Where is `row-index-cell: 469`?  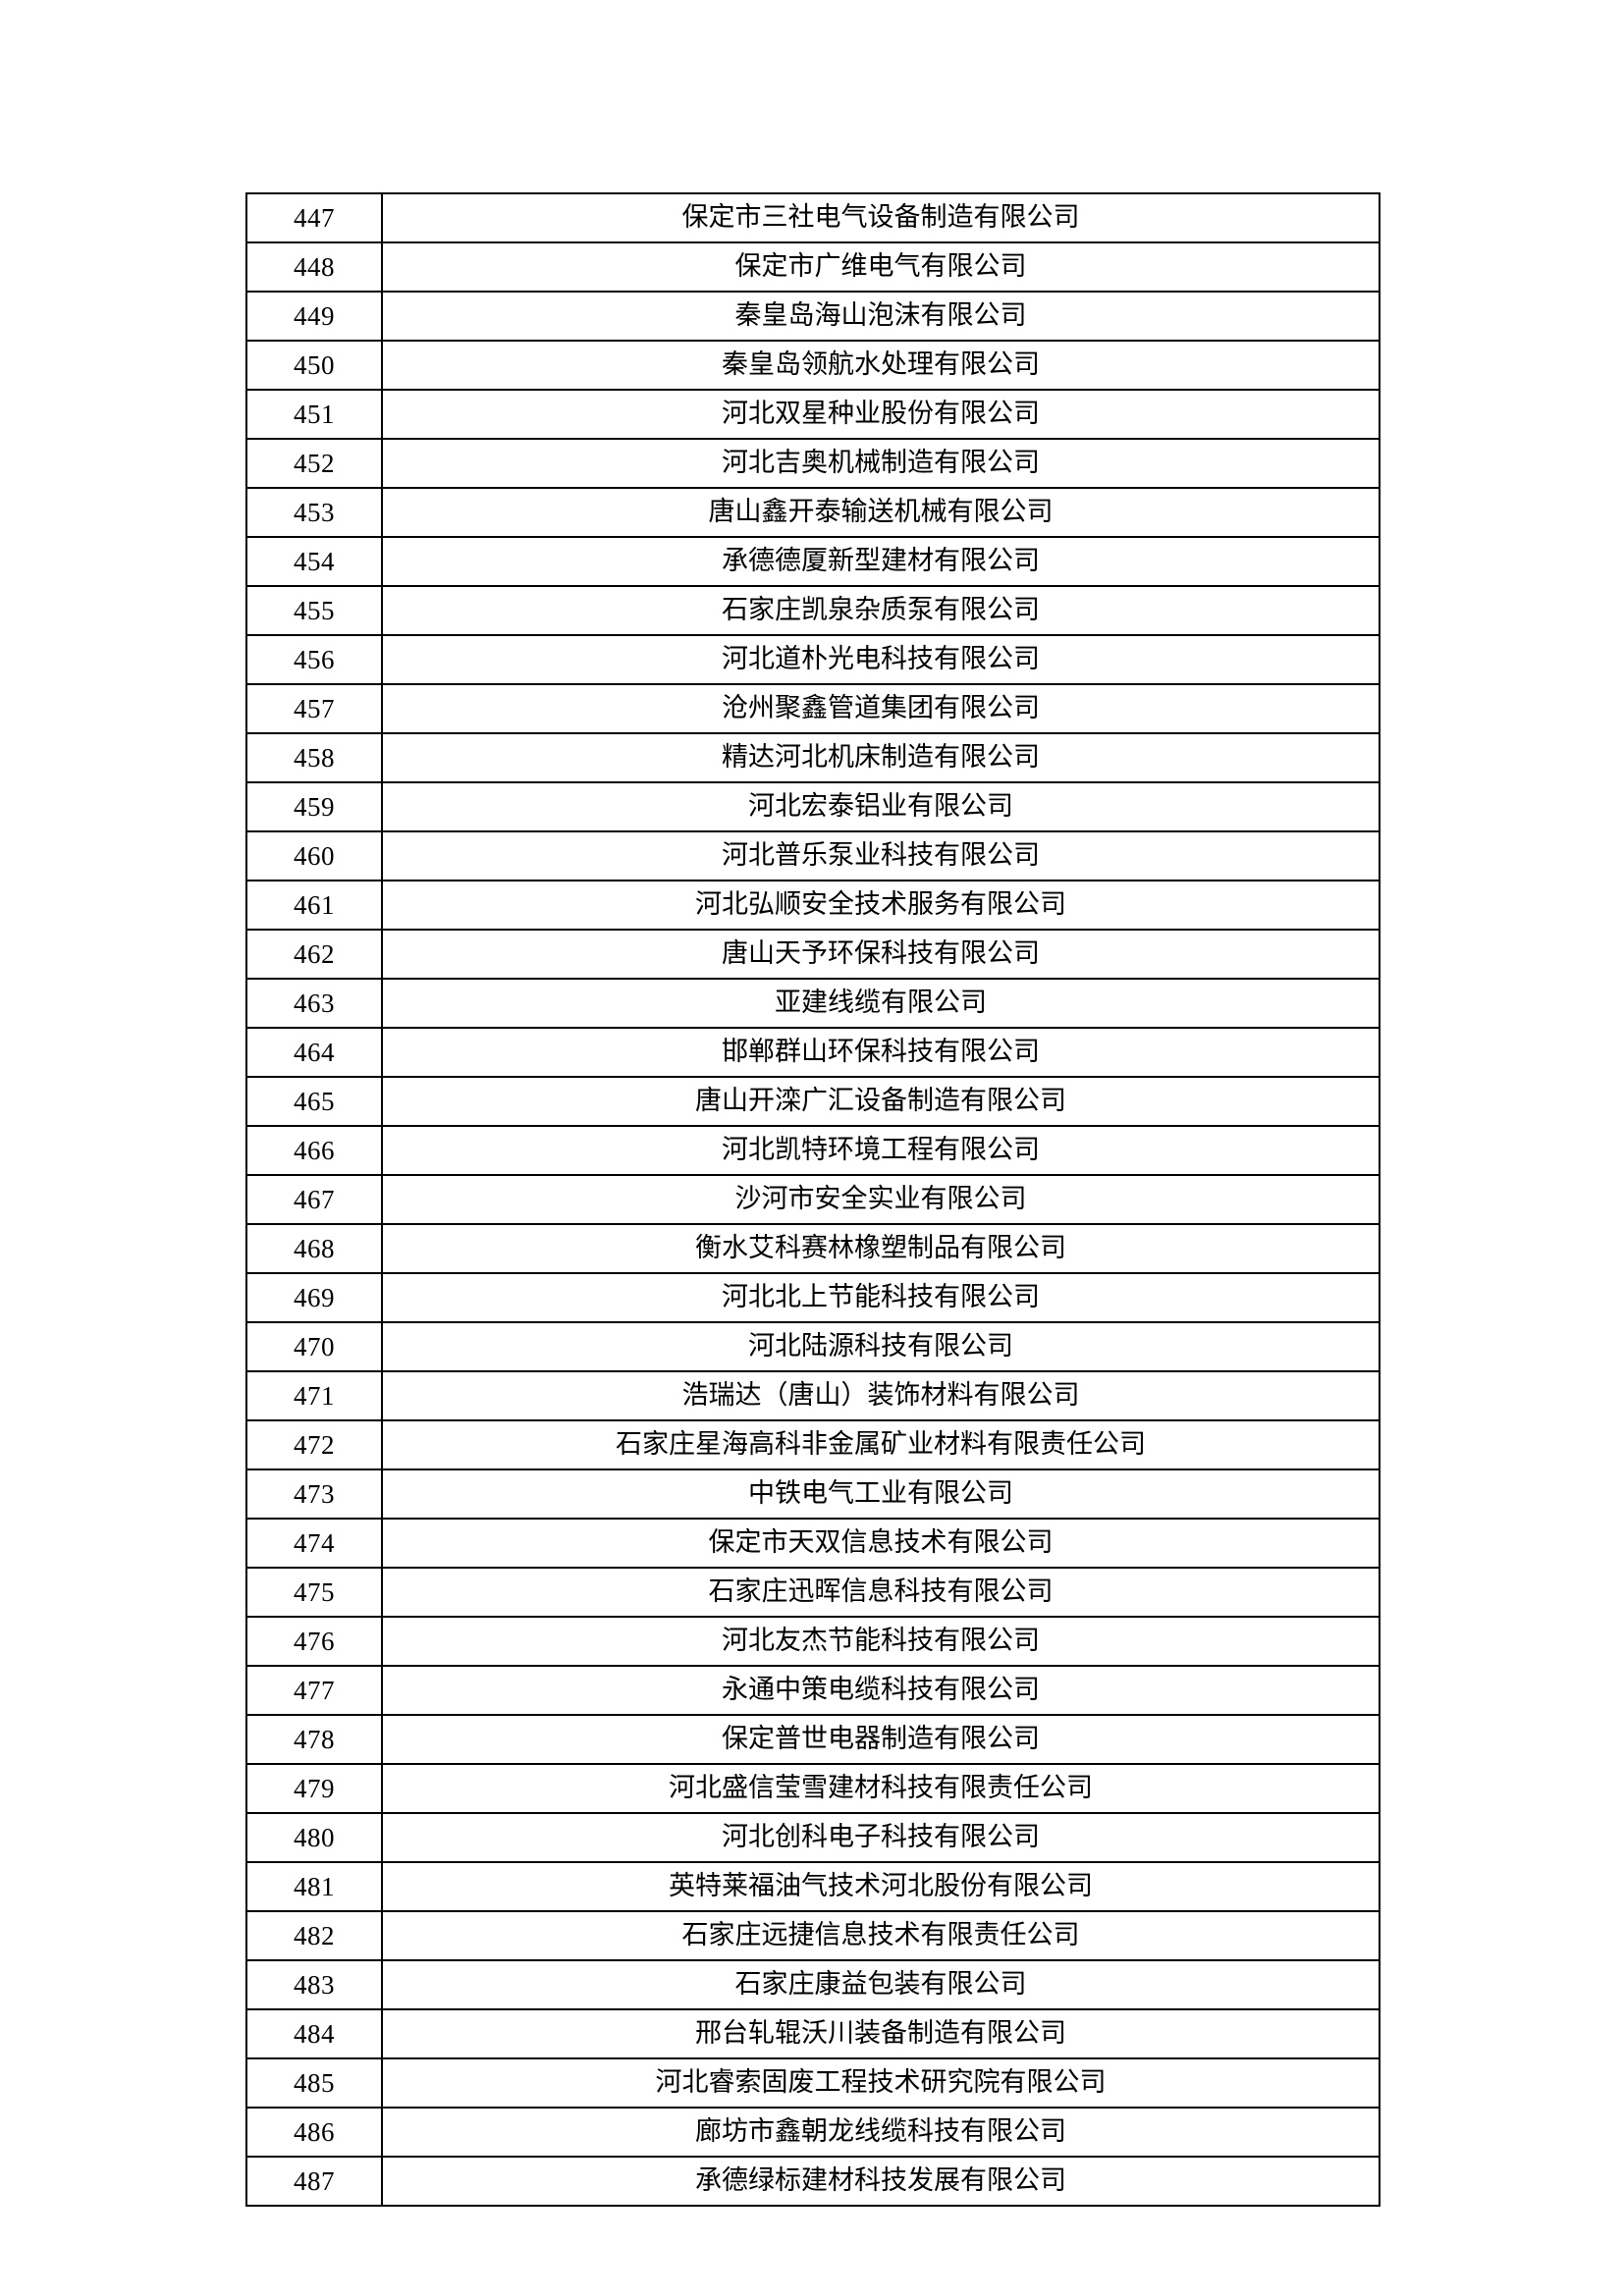
row-index-cell: 469 is located at coordinates (314, 1298).